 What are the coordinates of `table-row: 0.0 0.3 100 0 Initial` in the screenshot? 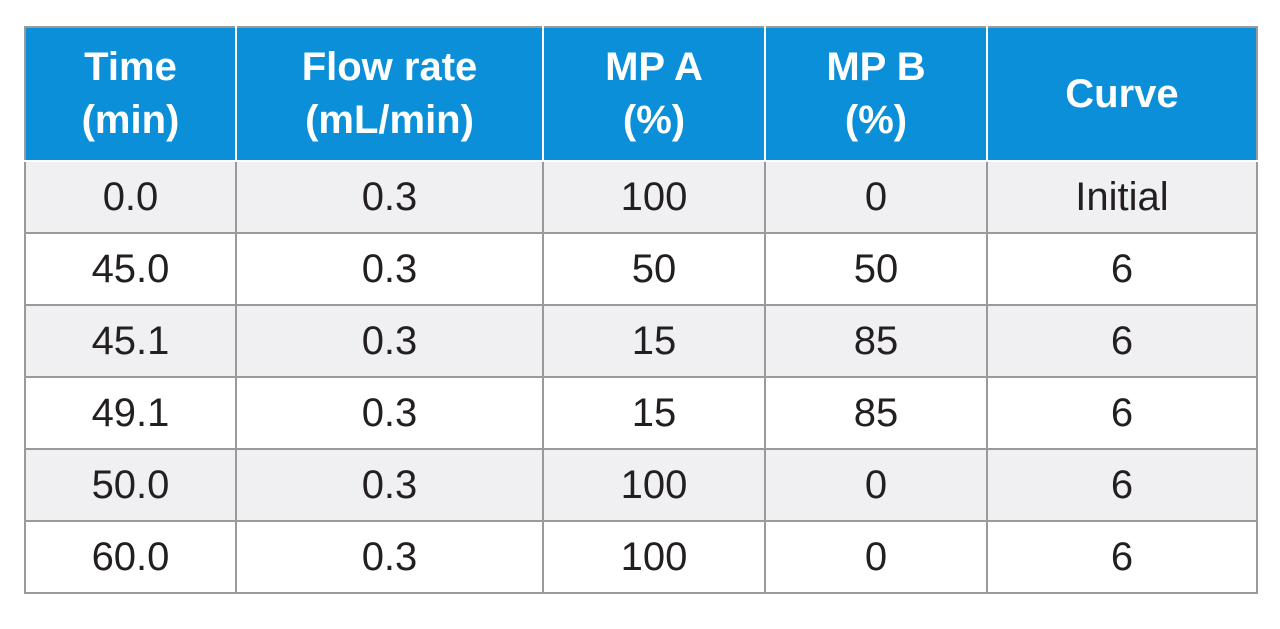 It's located at (641, 197).